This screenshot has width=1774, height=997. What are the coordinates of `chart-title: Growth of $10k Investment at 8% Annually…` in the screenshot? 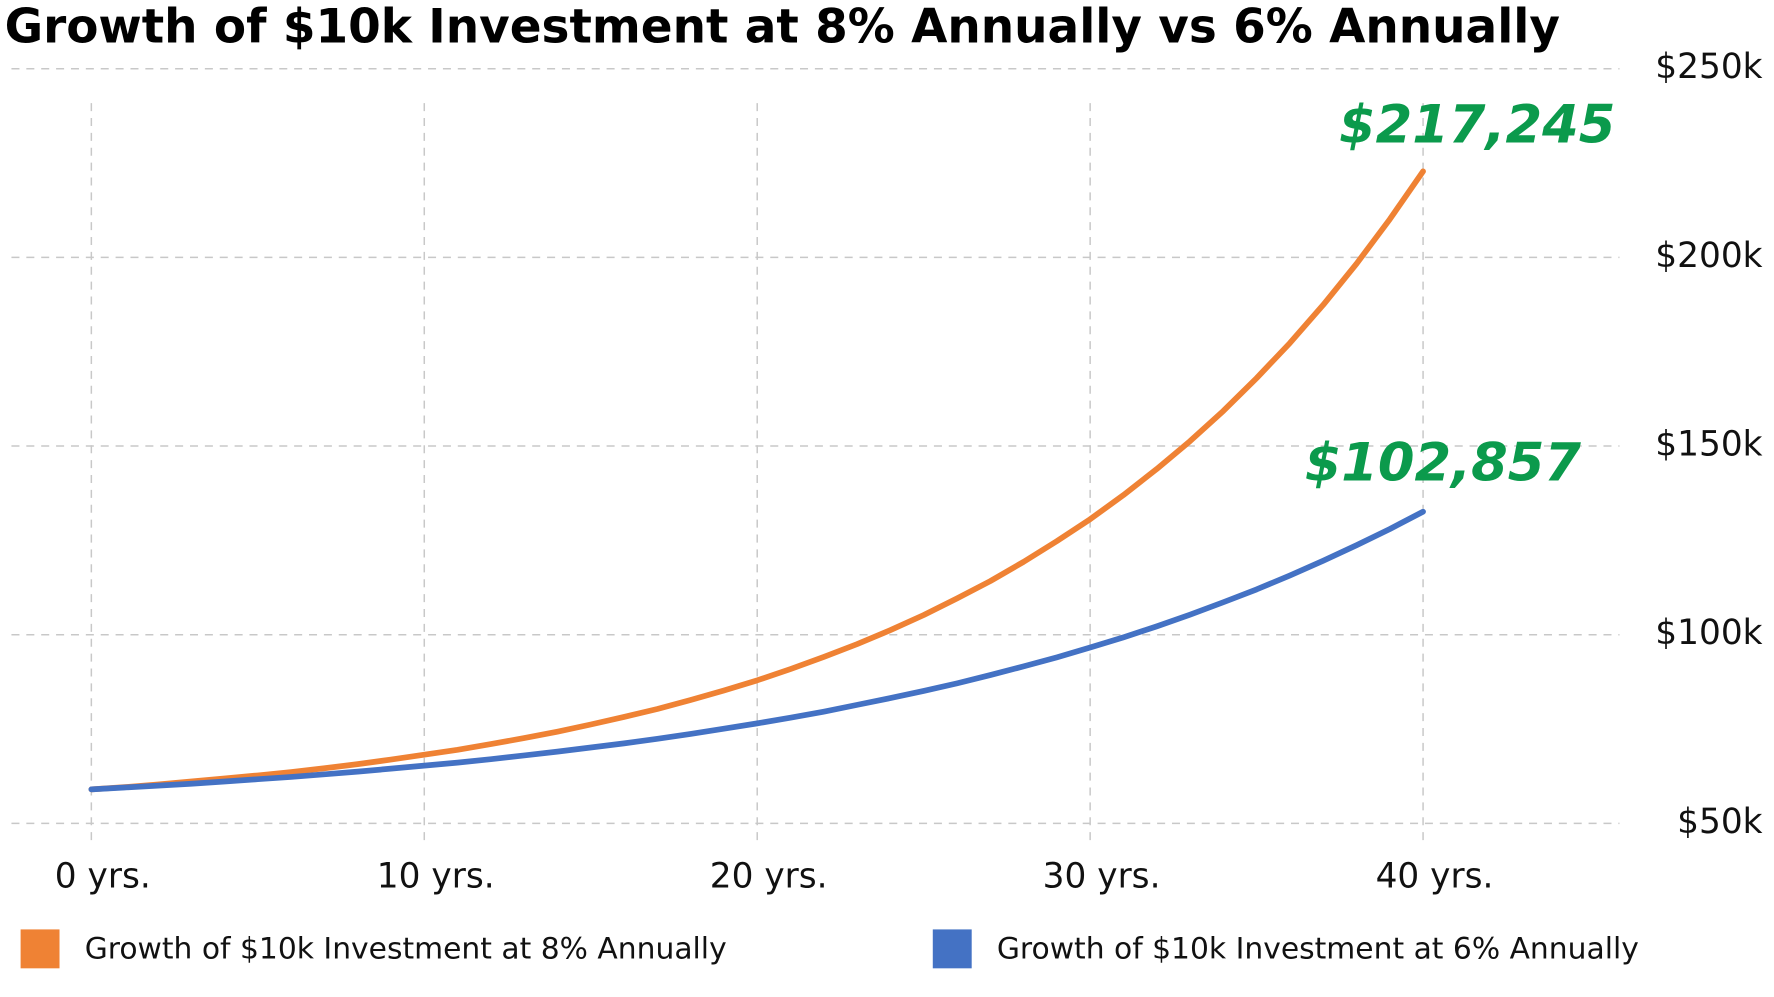 It's located at (782, 27).